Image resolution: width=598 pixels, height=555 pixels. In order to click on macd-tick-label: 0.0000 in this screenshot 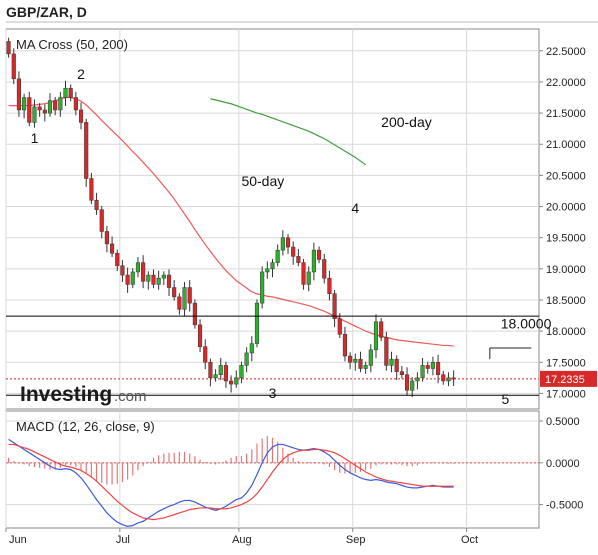, I will do `click(563, 464)`.